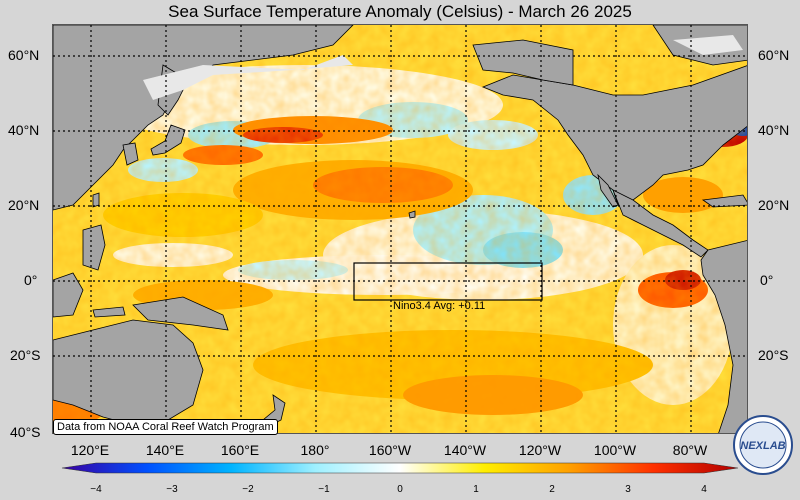 This screenshot has height=500, width=800. I want to click on lat-label-left: 60°N, so click(24, 55).